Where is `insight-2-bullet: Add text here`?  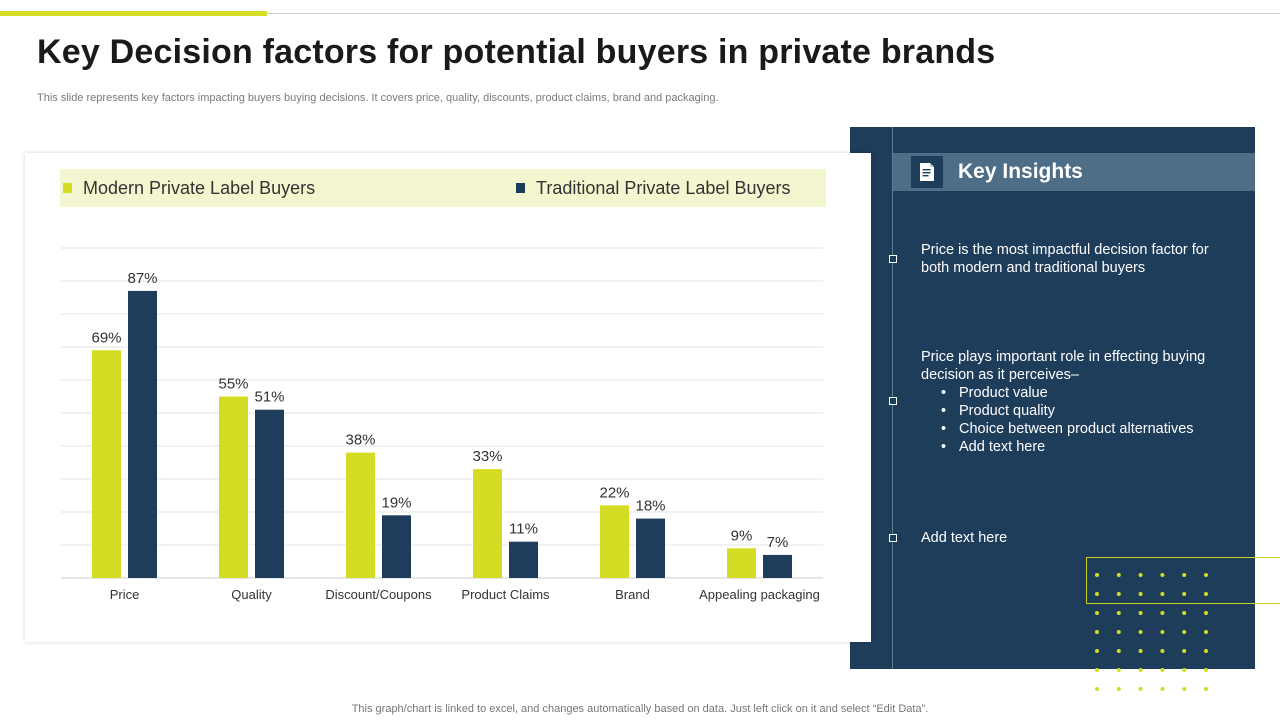 insight-2-bullet: Add text here is located at coordinates (1086, 447).